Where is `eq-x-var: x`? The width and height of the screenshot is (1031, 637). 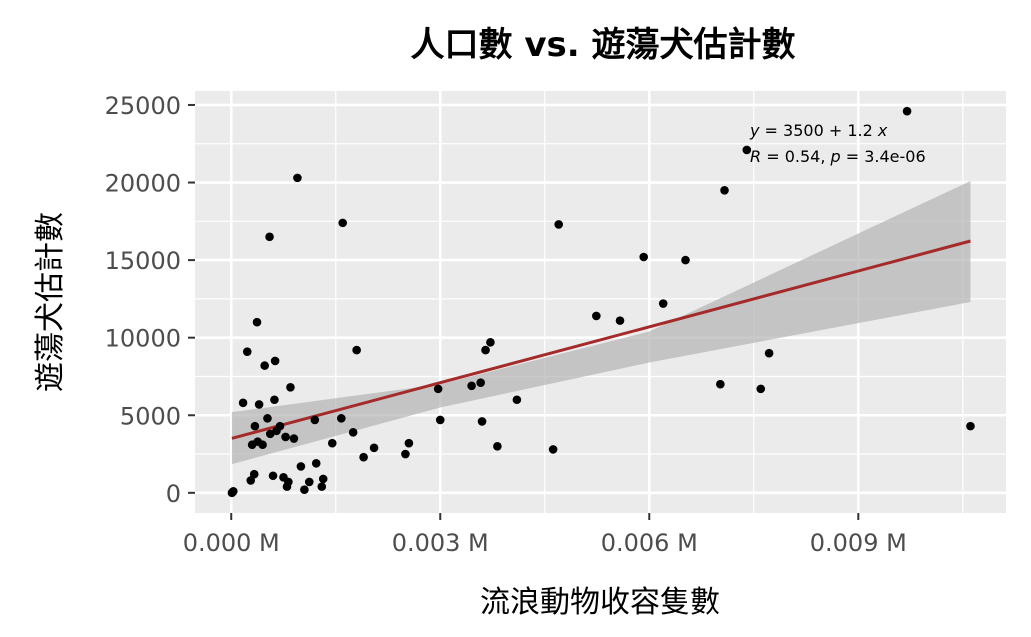
eq-x-var: x is located at coordinates (882, 130).